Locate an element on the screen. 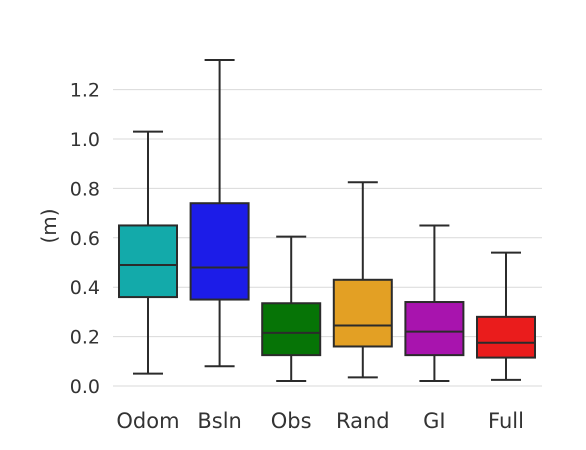 The height and width of the screenshot is (450, 586). x-category-label: Rand is located at coordinates (363, 421).